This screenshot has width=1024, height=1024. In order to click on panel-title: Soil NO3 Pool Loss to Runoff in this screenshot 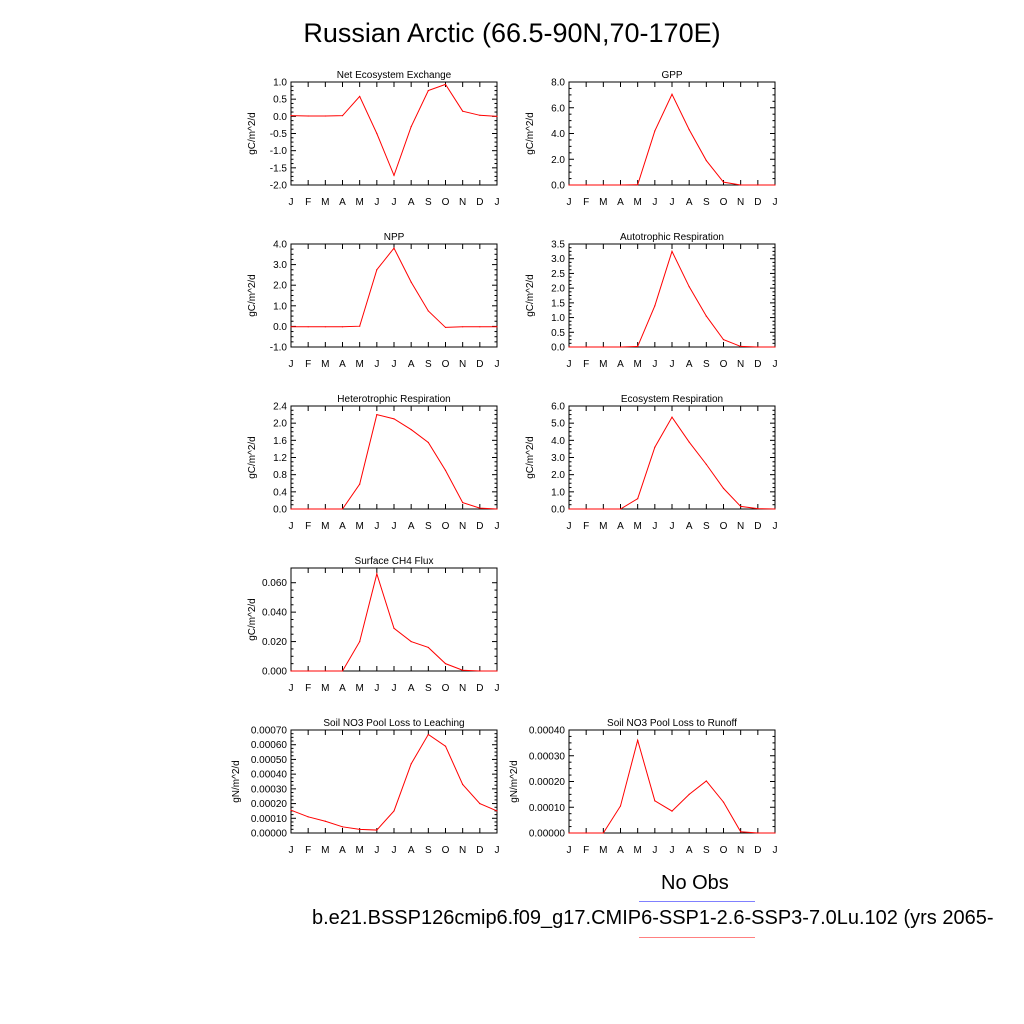, I will do `click(672, 723)`.